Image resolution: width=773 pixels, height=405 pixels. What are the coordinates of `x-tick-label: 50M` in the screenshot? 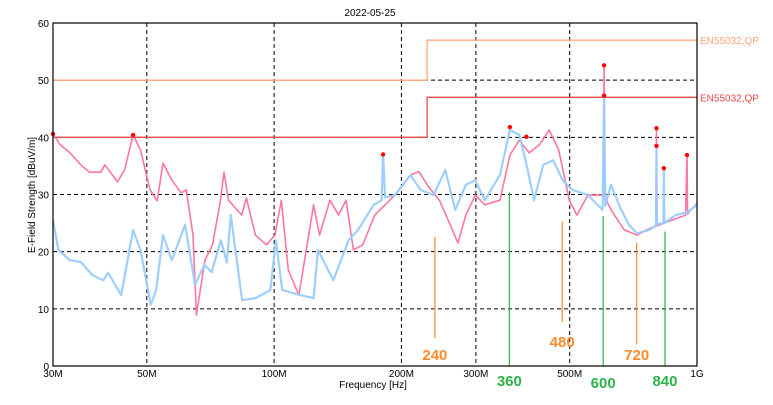 It's located at (146, 374).